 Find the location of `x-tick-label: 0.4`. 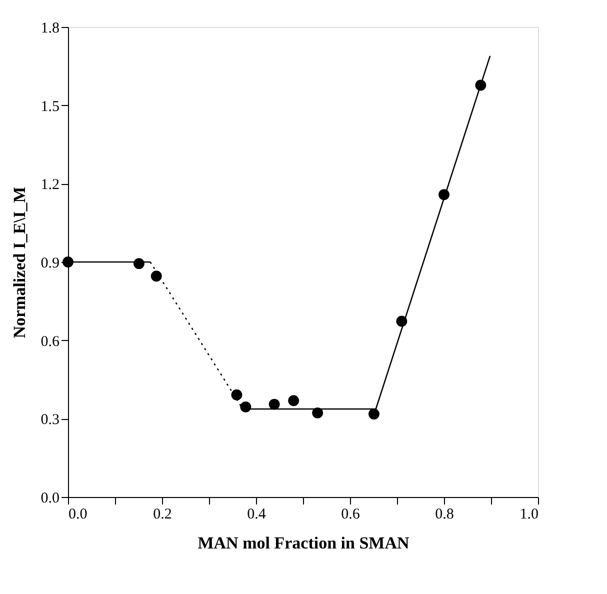

x-tick-label: 0.4 is located at coordinates (256, 514).